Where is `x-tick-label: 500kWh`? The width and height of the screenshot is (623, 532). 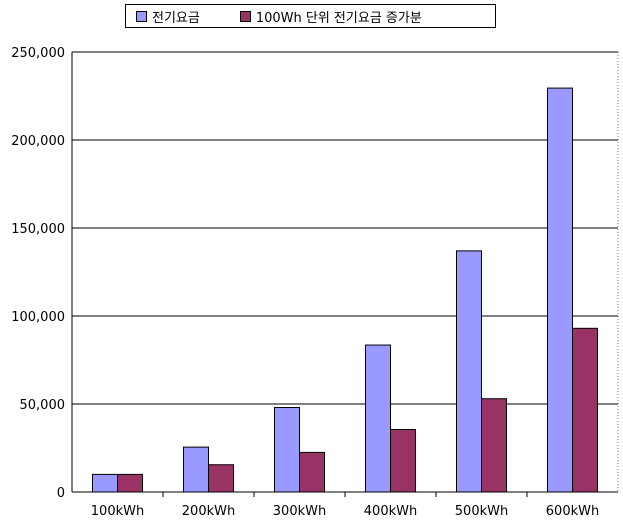
x-tick-label: 500kWh is located at coordinates (481, 511).